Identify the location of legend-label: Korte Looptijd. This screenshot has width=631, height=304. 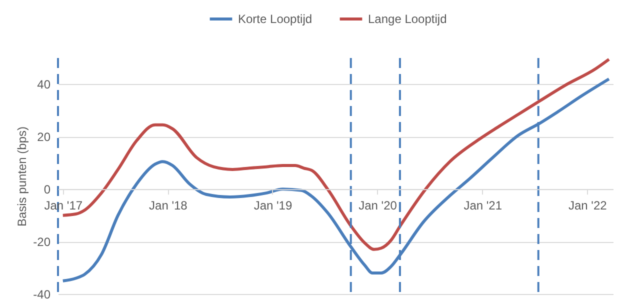
(275, 19).